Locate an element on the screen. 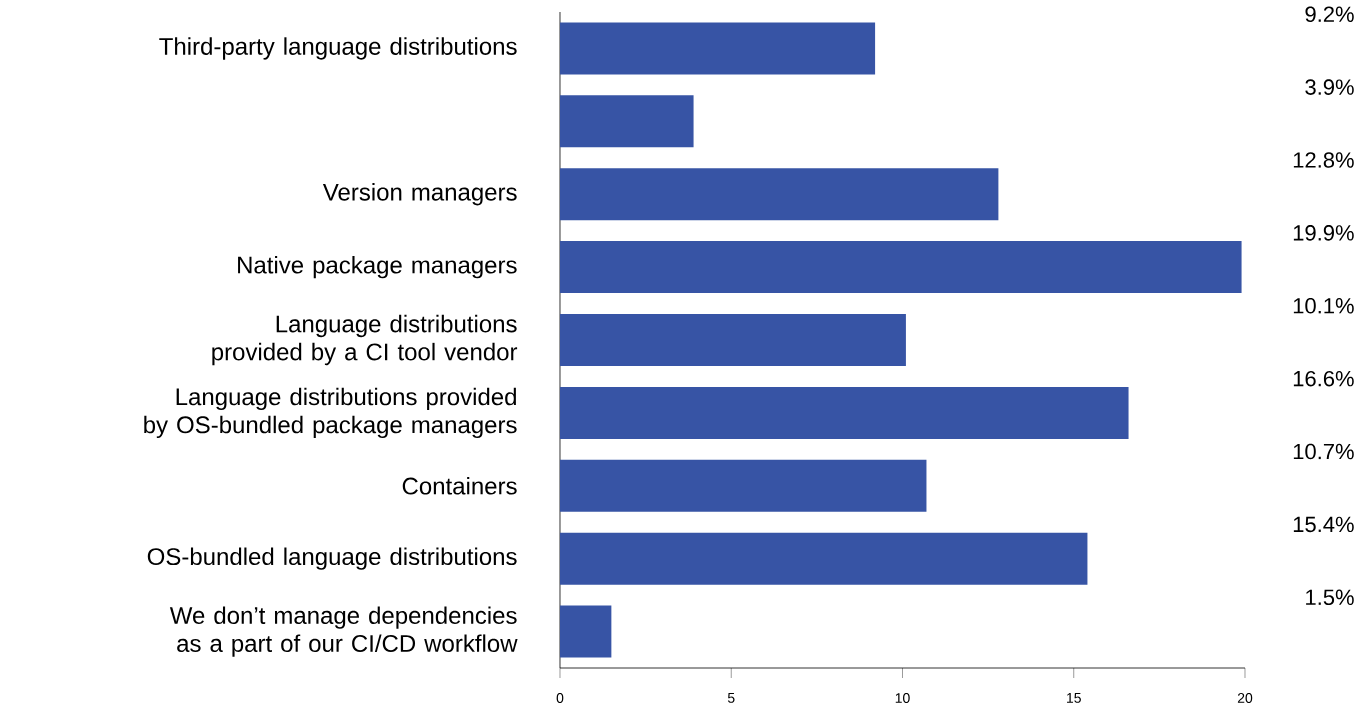 The width and height of the screenshot is (1372, 709). data-label: 16.6% is located at coordinates (1323, 378).